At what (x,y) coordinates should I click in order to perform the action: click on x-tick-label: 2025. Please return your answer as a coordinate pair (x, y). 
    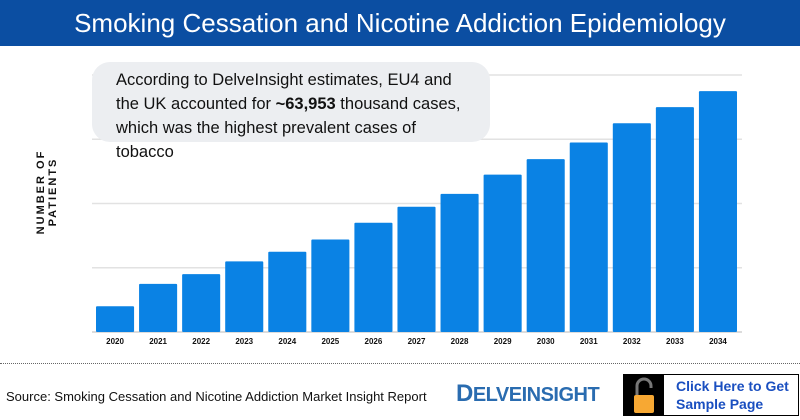
    Looking at the image, I should click on (330, 341).